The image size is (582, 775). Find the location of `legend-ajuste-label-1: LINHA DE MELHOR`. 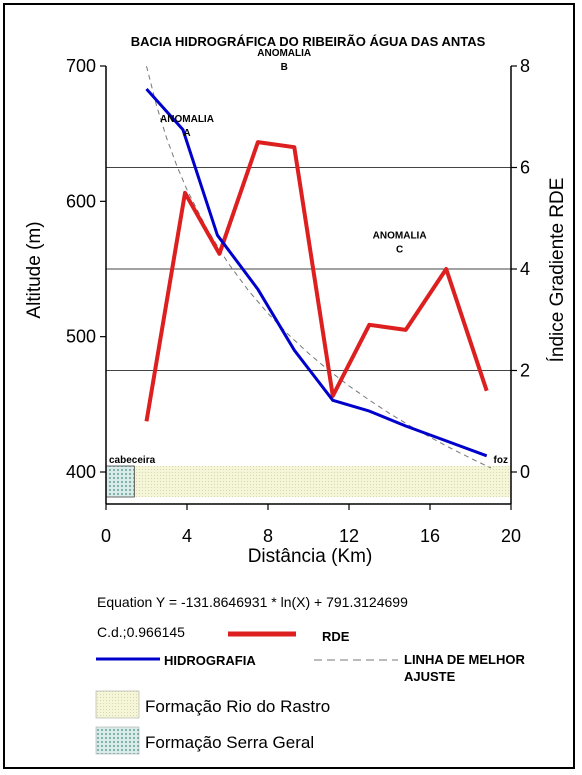

legend-ajuste-label-1: LINHA DE MELHOR is located at coordinates (464, 659).